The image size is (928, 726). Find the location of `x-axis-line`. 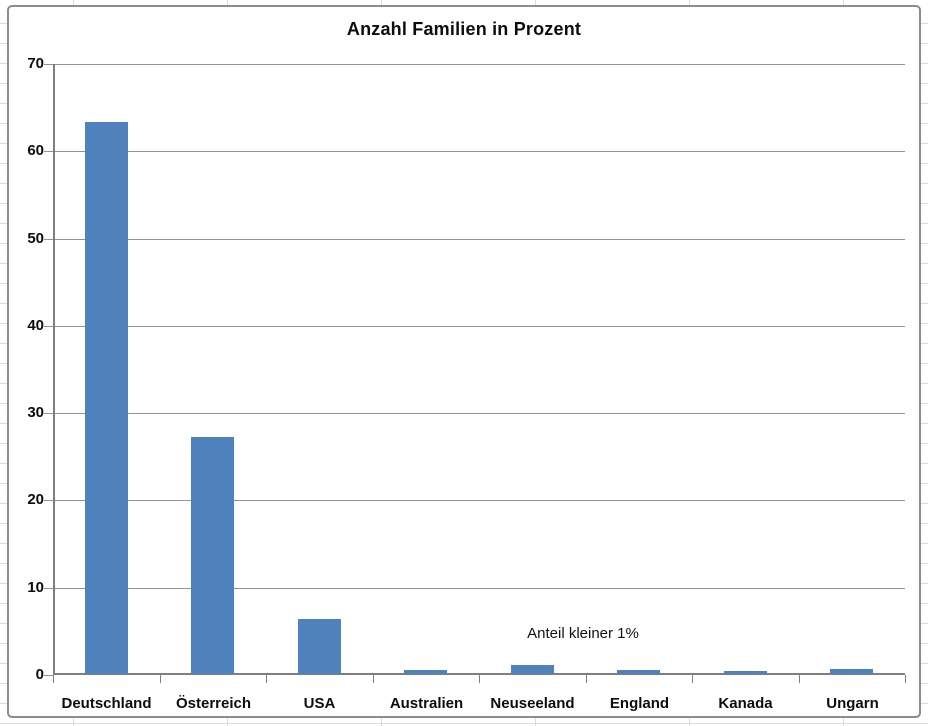

x-axis-line is located at coordinates (479, 674).